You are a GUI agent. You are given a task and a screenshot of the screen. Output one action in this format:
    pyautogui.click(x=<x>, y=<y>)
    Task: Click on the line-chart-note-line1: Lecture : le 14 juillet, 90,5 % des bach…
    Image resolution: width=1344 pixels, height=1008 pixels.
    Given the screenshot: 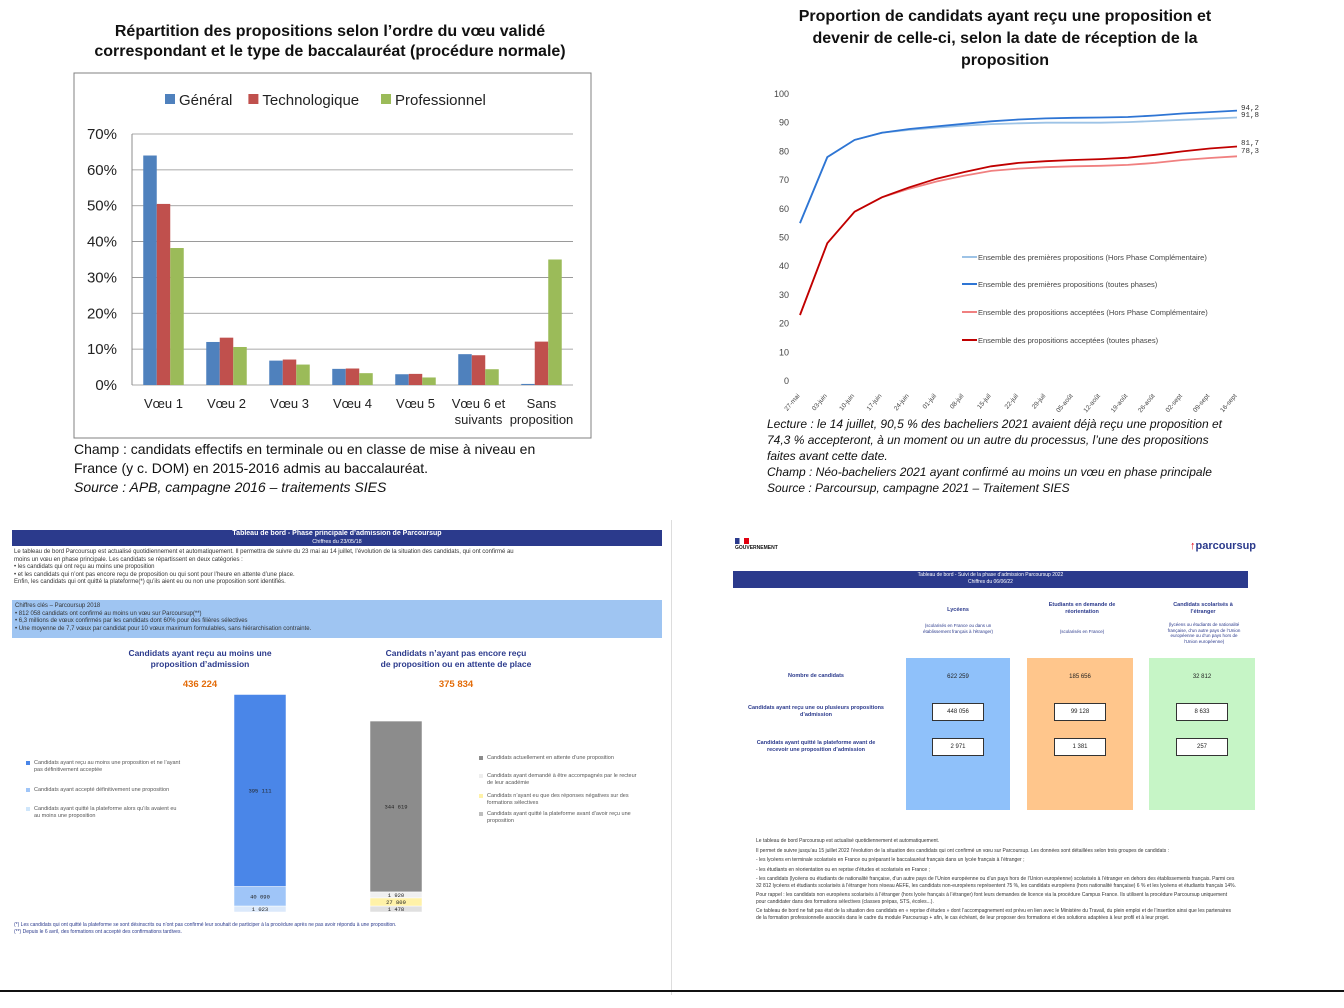 What is the action you would take?
    pyautogui.click(x=994, y=424)
    